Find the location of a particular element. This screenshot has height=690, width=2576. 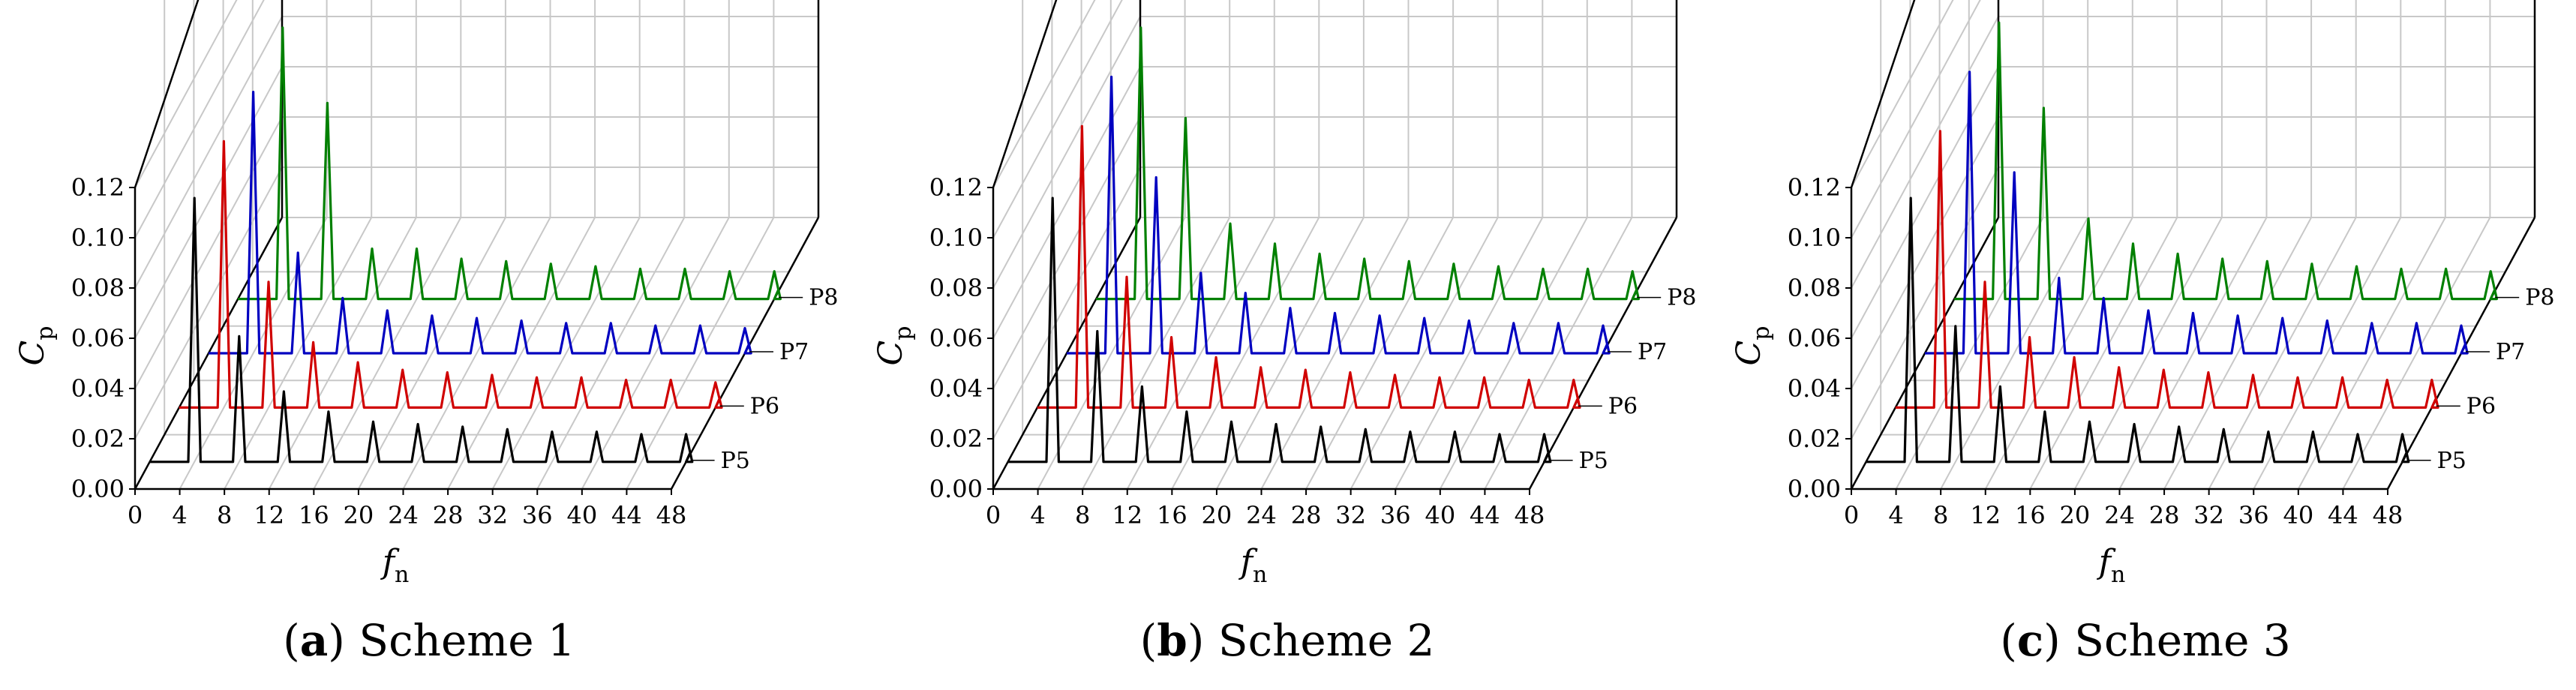

x-tick-label: 4 is located at coordinates (179, 515).